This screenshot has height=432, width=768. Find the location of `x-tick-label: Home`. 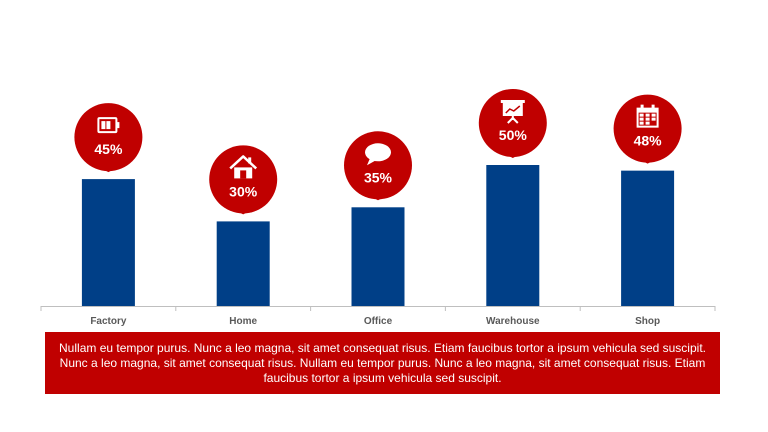

x-tick-label: Home is located at coordinates (243, 321).